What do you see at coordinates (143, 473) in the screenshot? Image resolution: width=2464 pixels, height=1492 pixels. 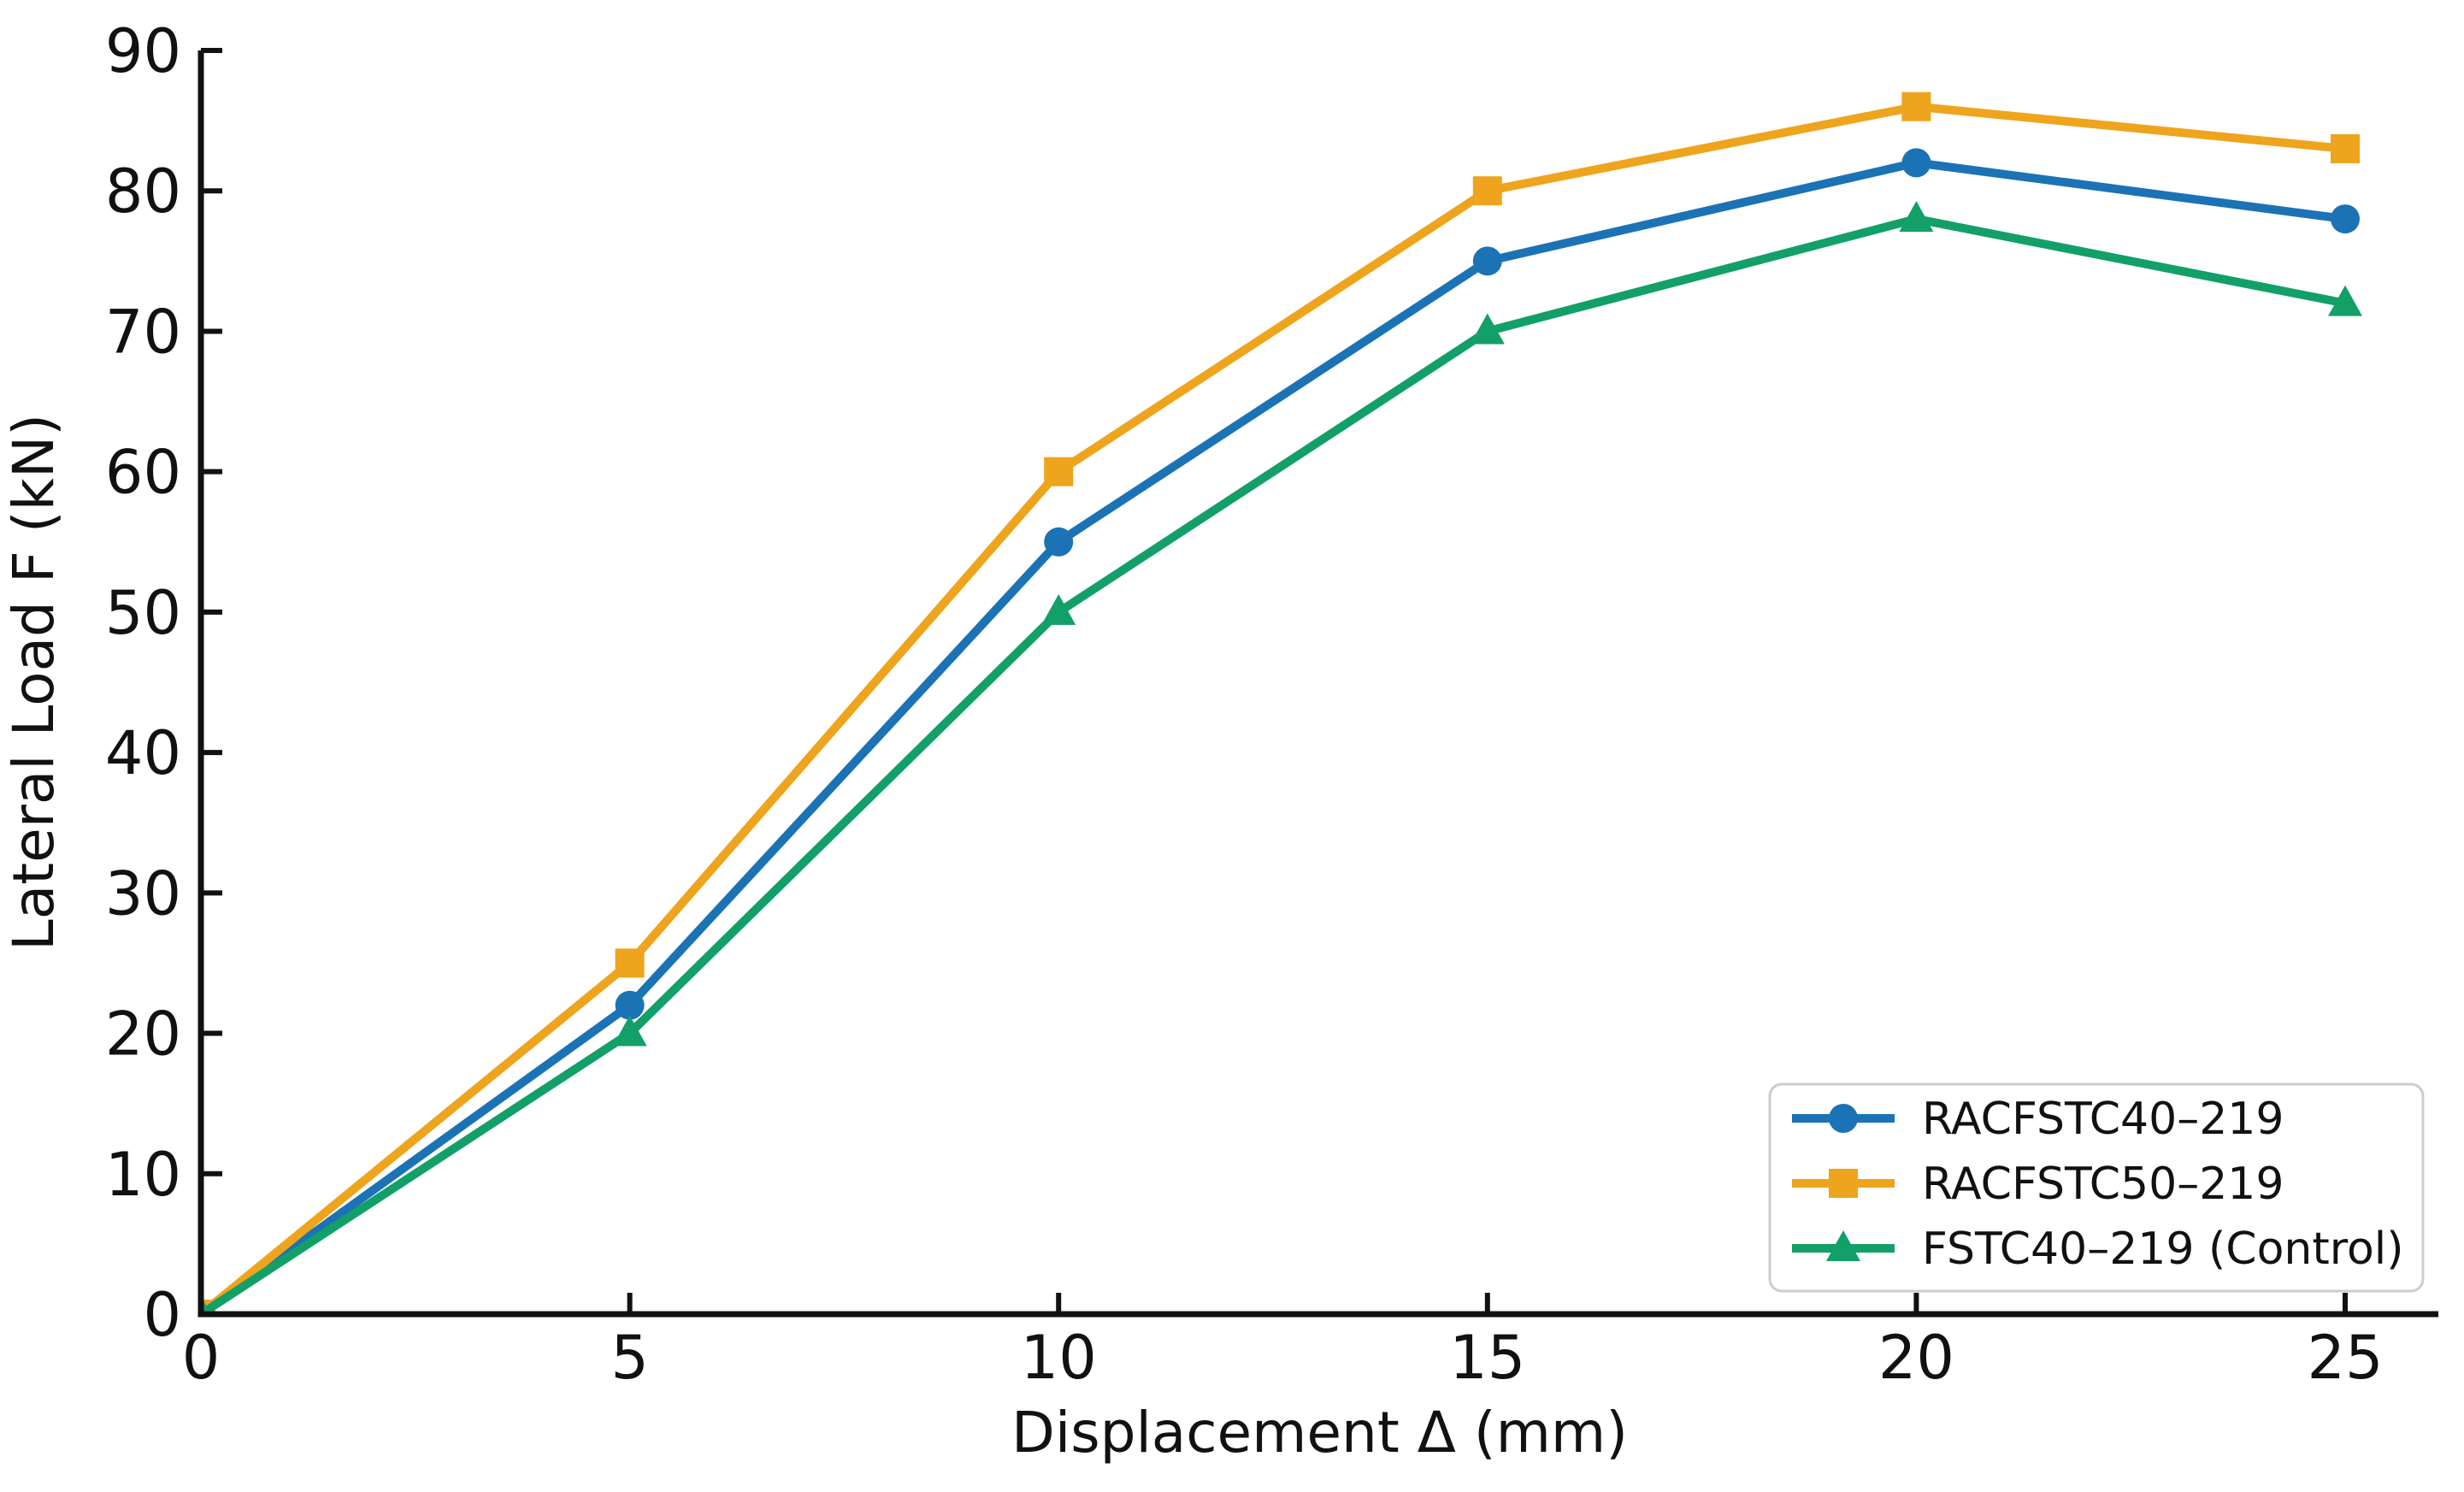 I see `y-tick-label: 60` at bounding box center [143, 473].